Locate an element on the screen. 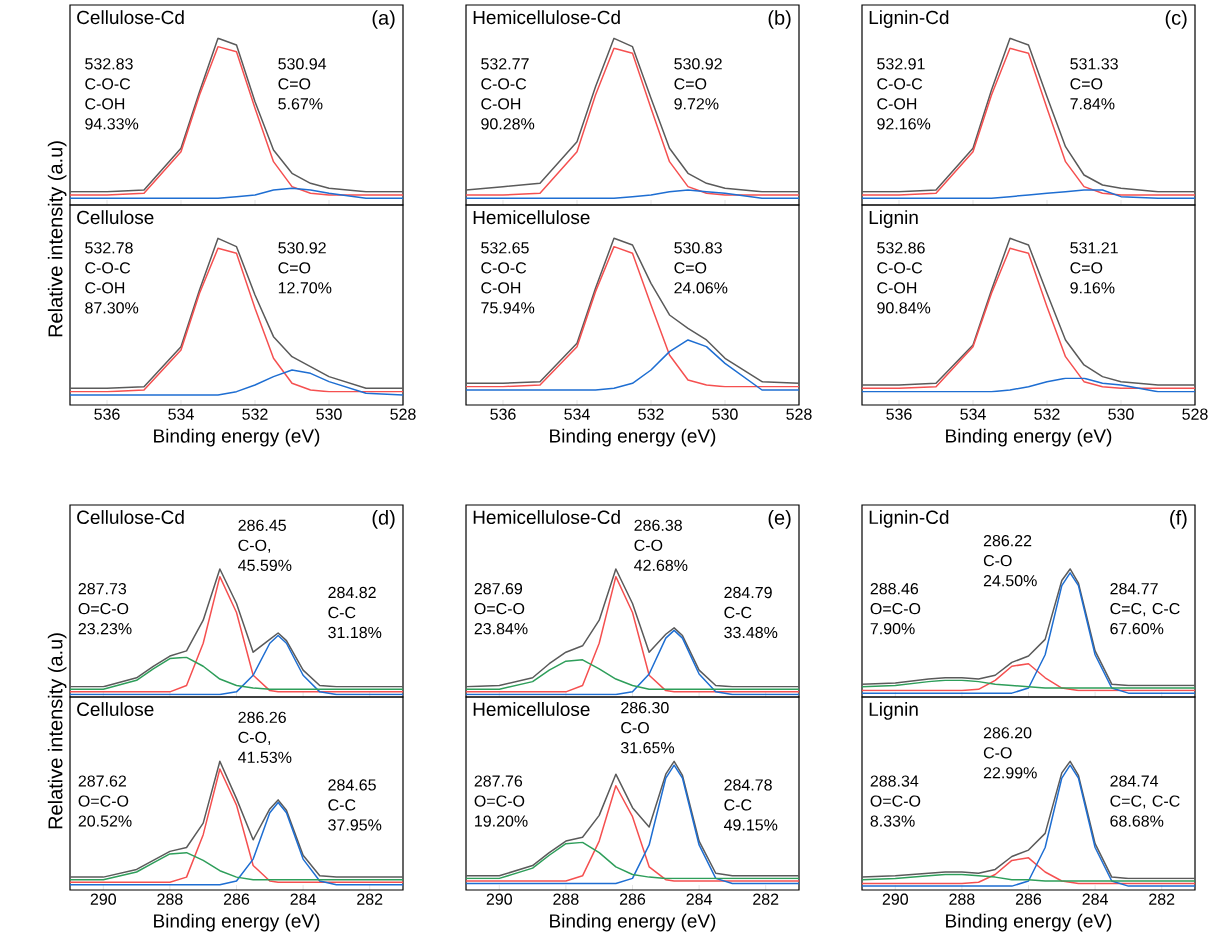 The height and width of the screenshot is (949, 1208). annotation: 286.22 C-O 24.50% is located at coordinates (1010, 560).